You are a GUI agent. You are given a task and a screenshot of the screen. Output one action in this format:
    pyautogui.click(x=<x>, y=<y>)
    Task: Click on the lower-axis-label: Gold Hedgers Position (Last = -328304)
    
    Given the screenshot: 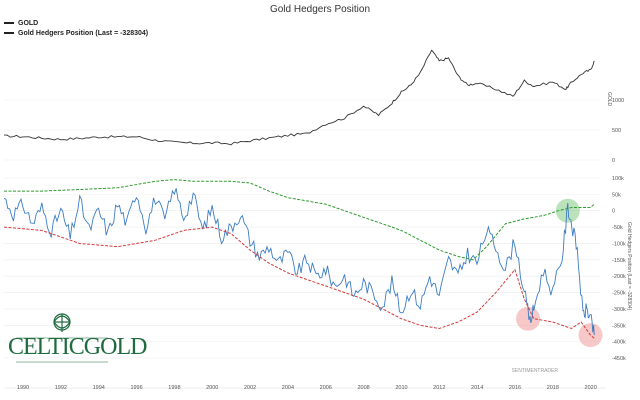 What is the action you would take?
    pyautogui.click(x=629, y=266)
    